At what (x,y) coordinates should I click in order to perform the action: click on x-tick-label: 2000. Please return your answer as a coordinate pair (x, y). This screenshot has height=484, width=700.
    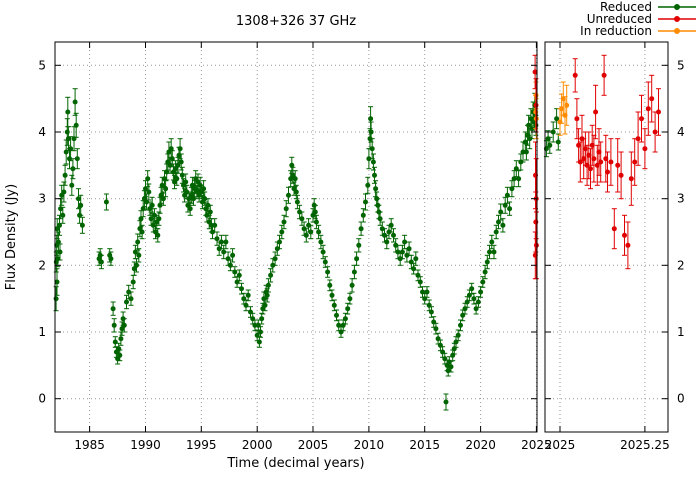
    Looking at the image, I should click on (257, 445).